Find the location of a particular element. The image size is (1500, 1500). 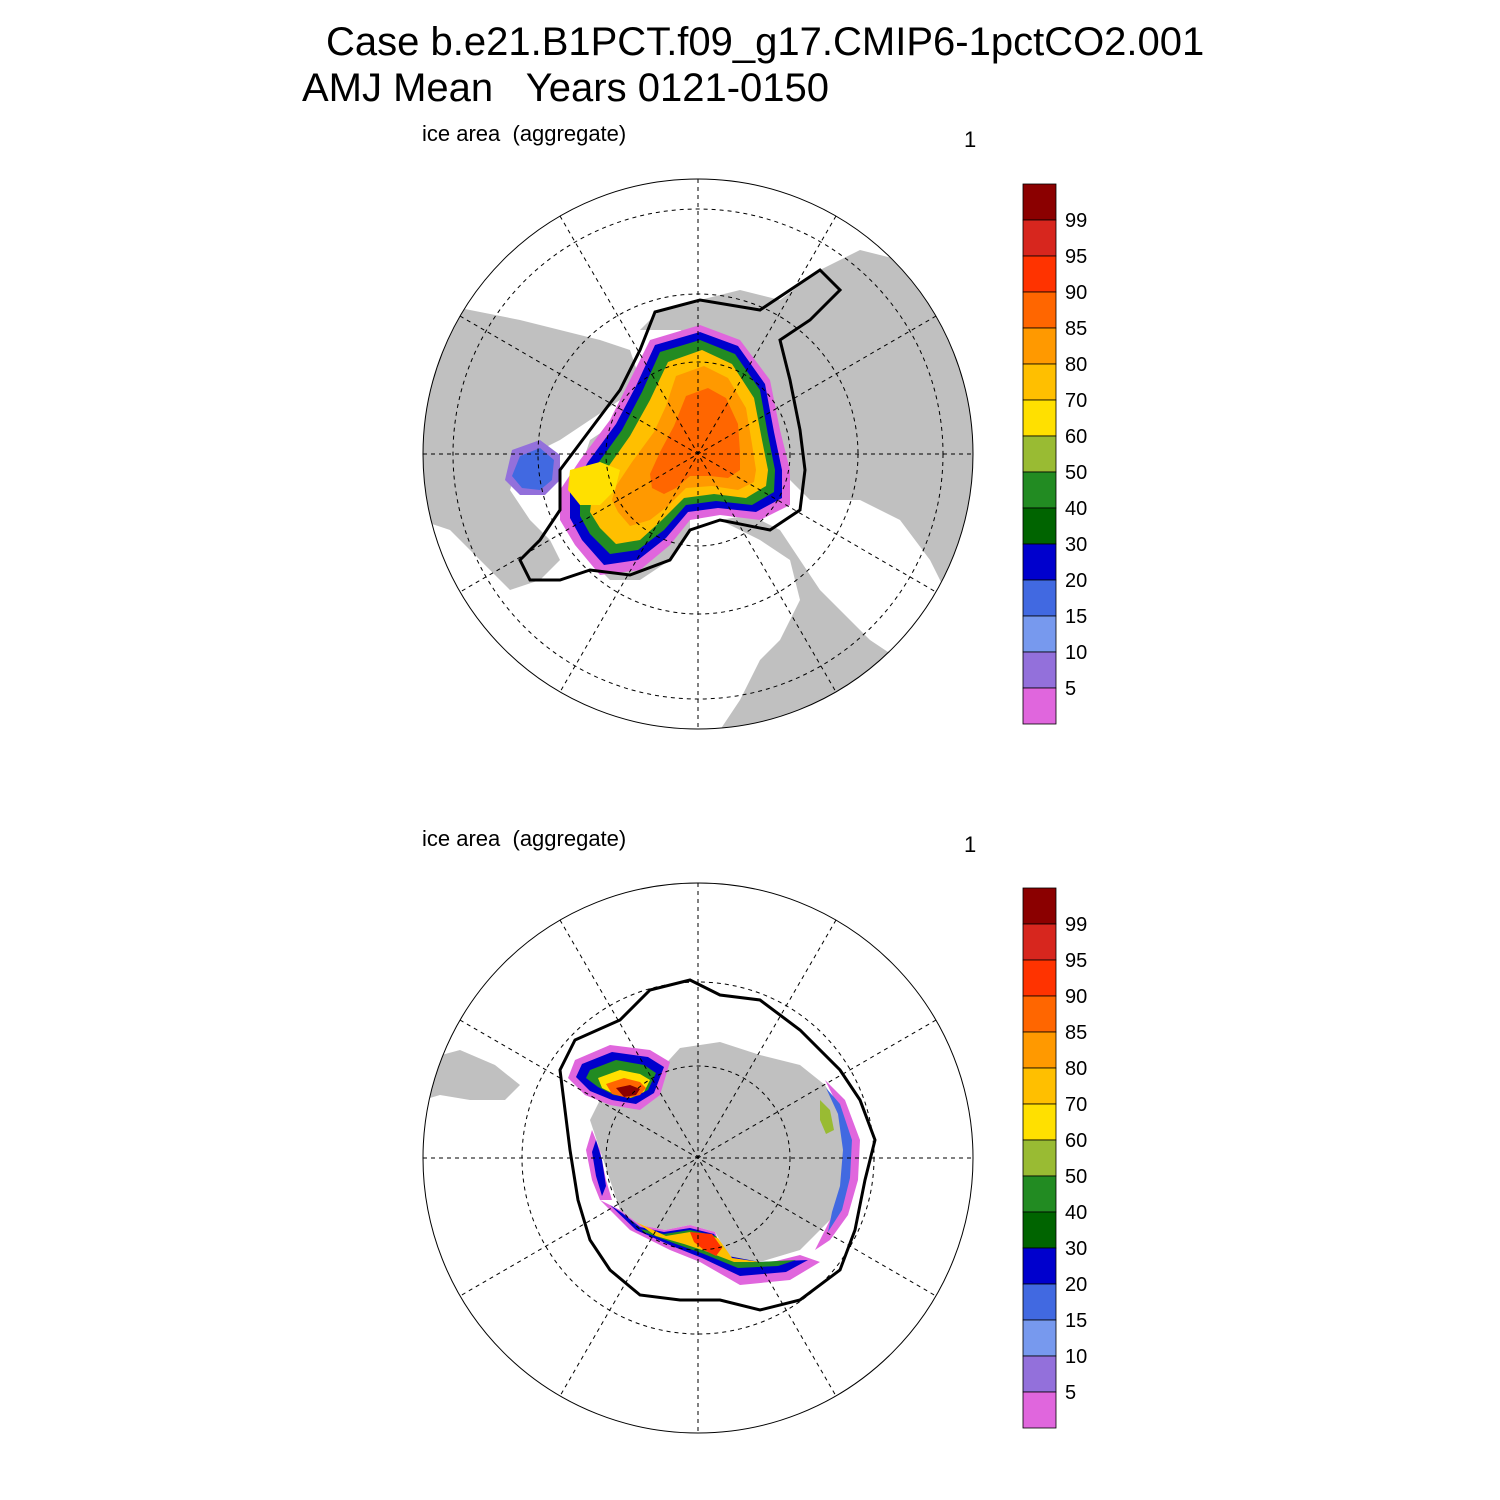

south-colorbar-label: 70 is located at coordinates (1076, 1105).